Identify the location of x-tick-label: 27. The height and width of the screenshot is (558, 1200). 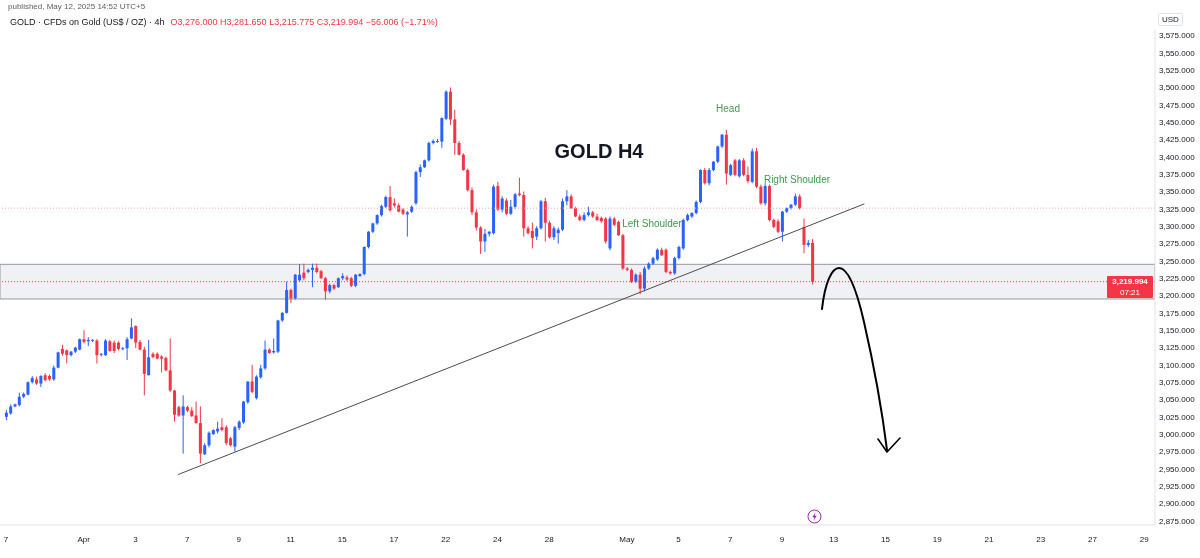
(1093, 539).